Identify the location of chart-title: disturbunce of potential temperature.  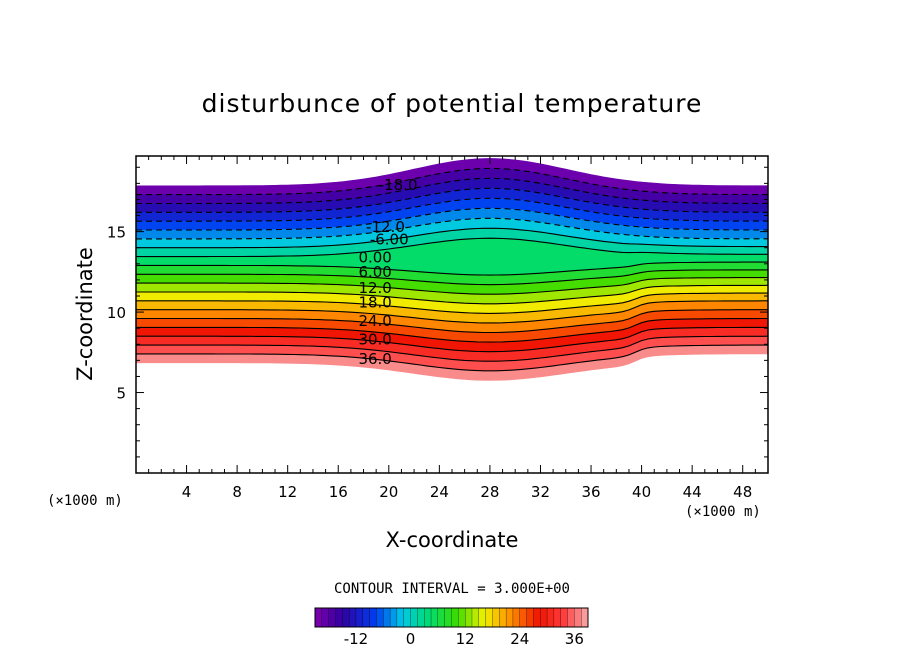
(452, 103).